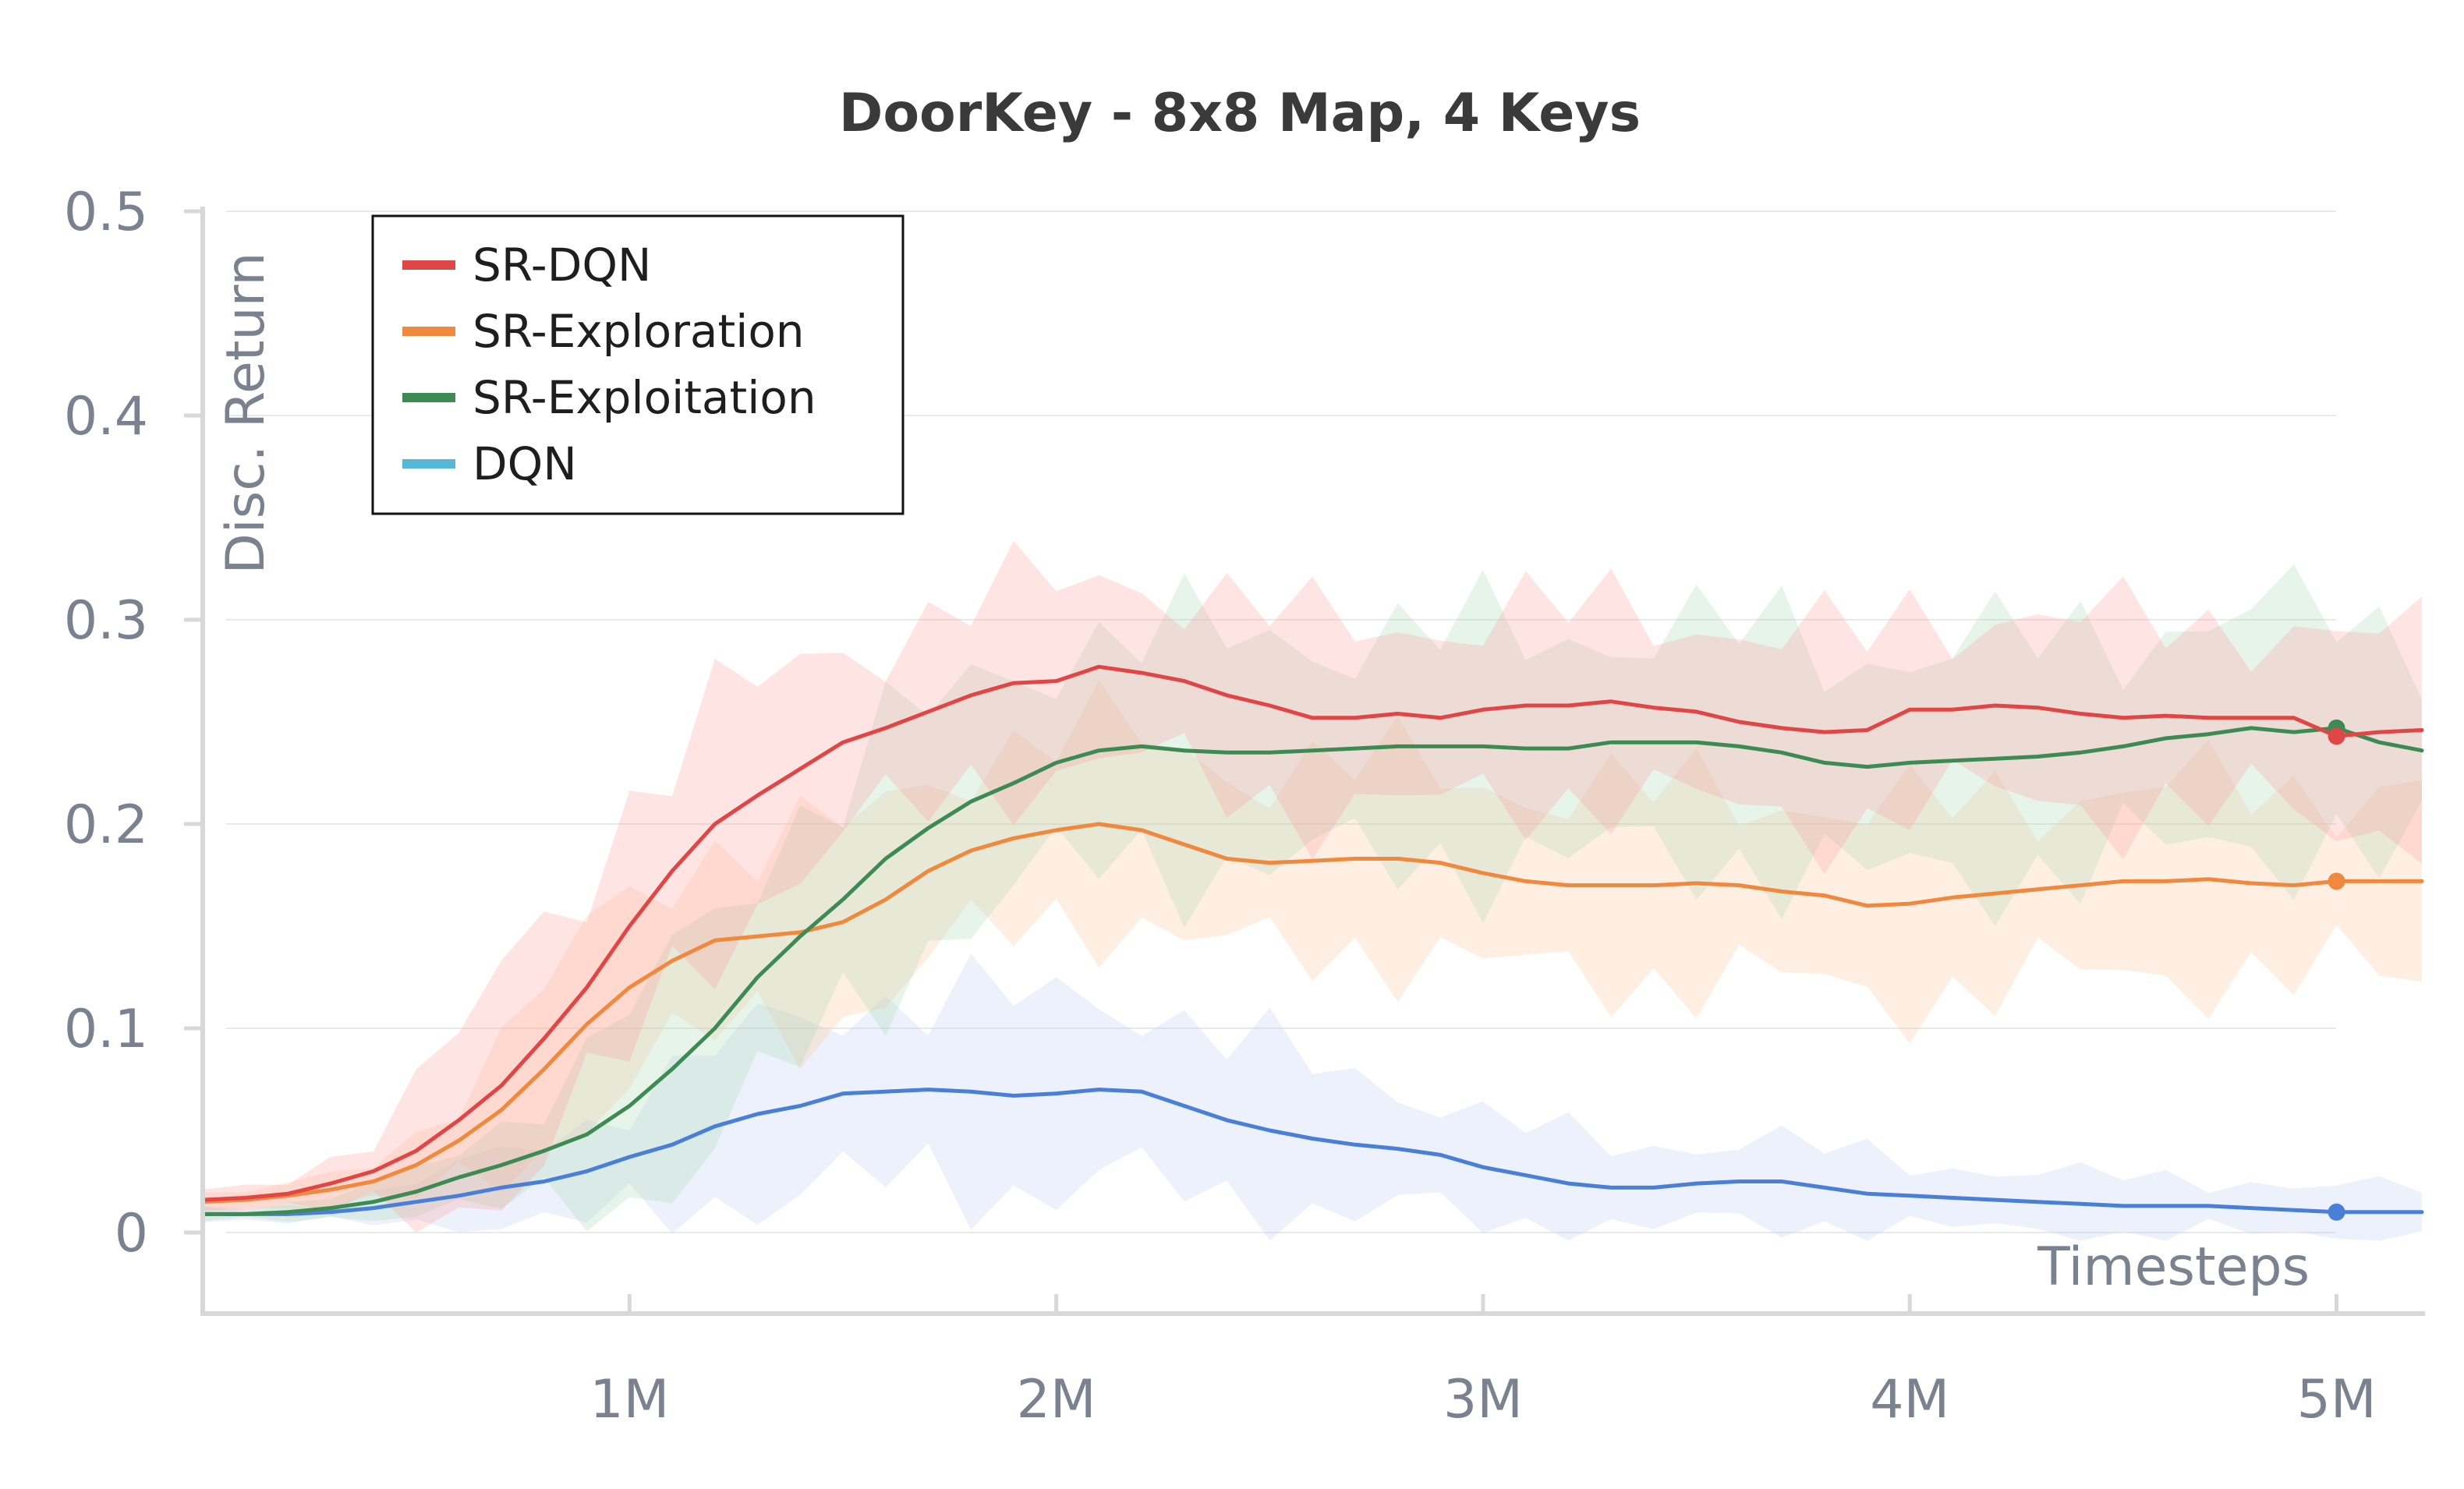 This screenshot has width=2464, height=1489. What do you see at coordinates (1483, 1400) in the screenshot?
I see `x-tick-label: 3M` at bounding box center [1483, 1400].